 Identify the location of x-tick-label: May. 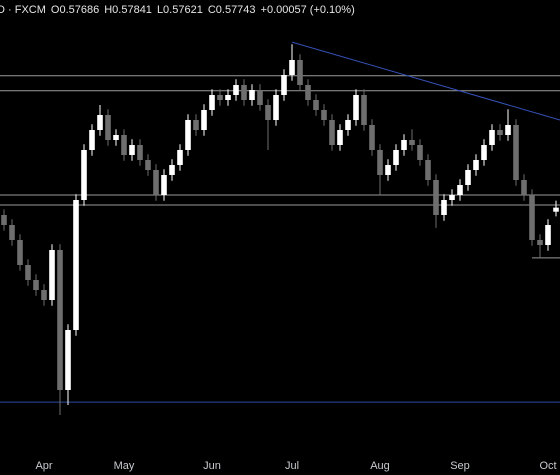
(124, 466).